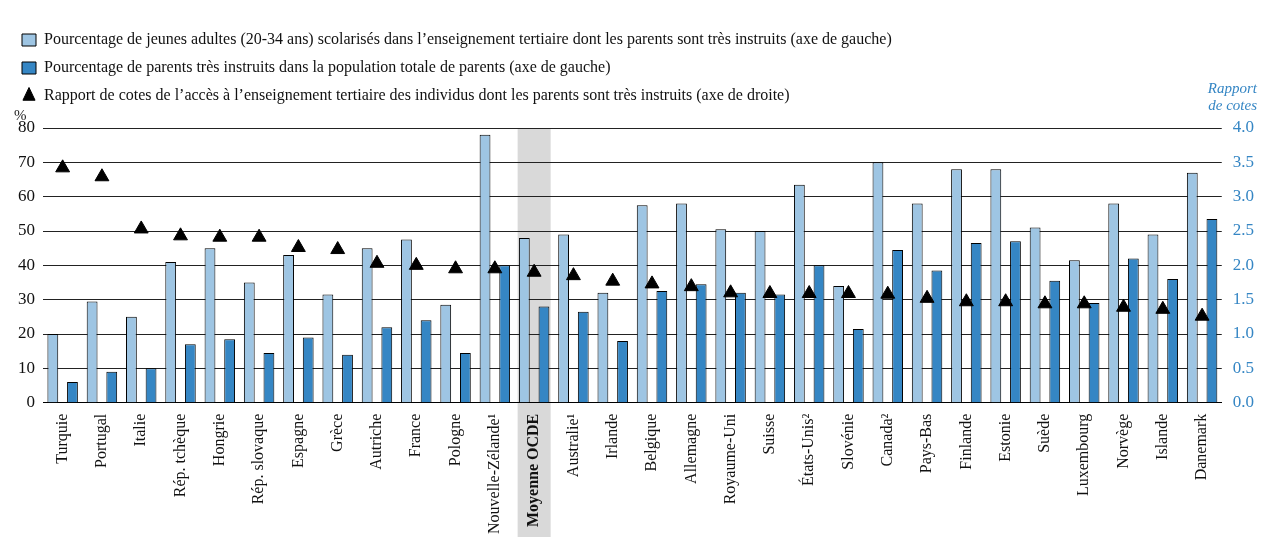  Describe the element at coordinates (26, 333) in the screenshot. I see `y-tick-label: 20` at that location.